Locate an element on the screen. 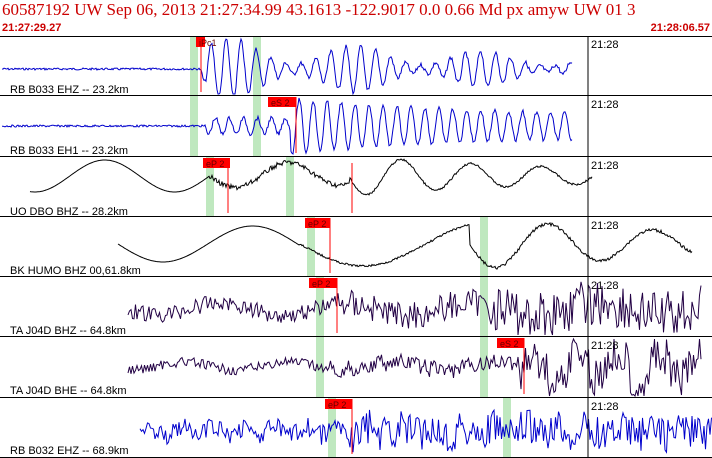 The height and width of the screenshot is (458, 712). station-label: TA J04D BHE -- 64.8km is located at coordinates (68, 391).